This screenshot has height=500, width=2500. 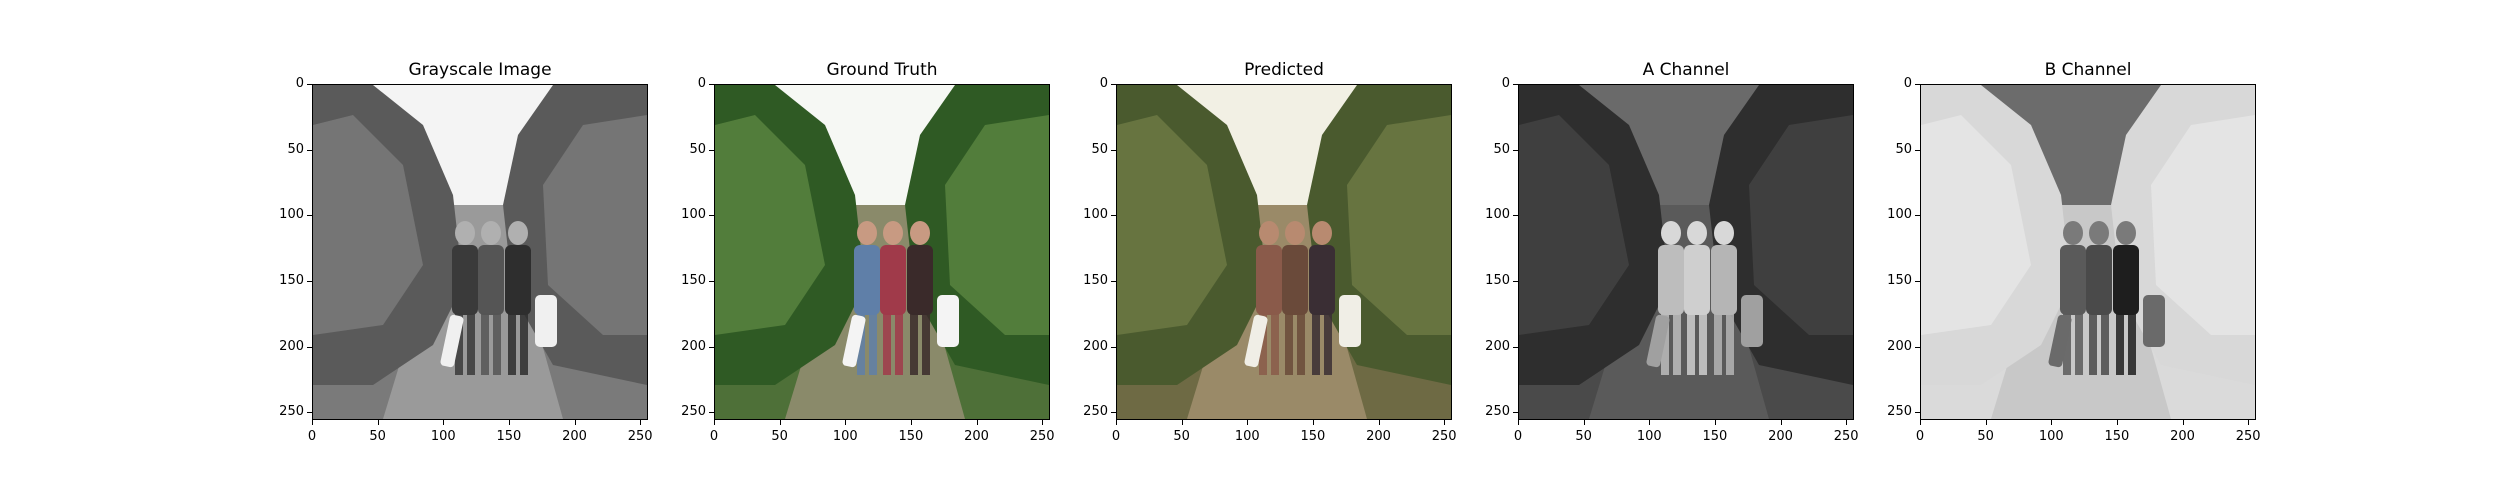 What do you see at coordinates (2088, 70) in the screenshot?
I see `panel-title: B Channel` at bounding box center [2088, 70].